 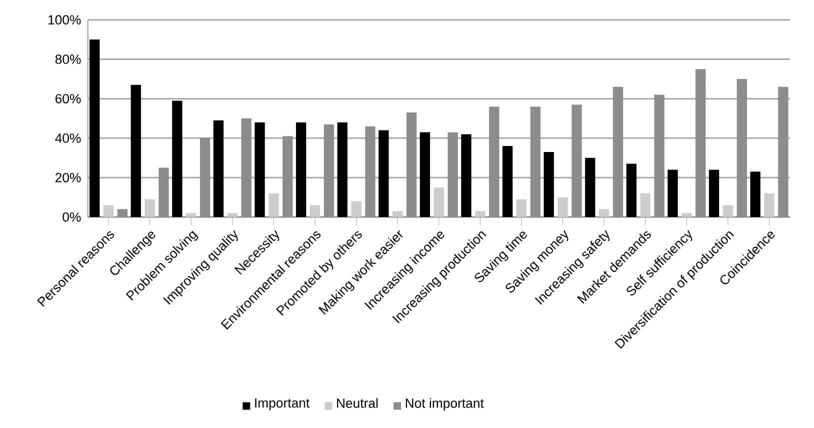 What do you see at coordinates (445, 404) in the screenshot?
I see `legend-label: Not important` at bounding box center [445, 404].